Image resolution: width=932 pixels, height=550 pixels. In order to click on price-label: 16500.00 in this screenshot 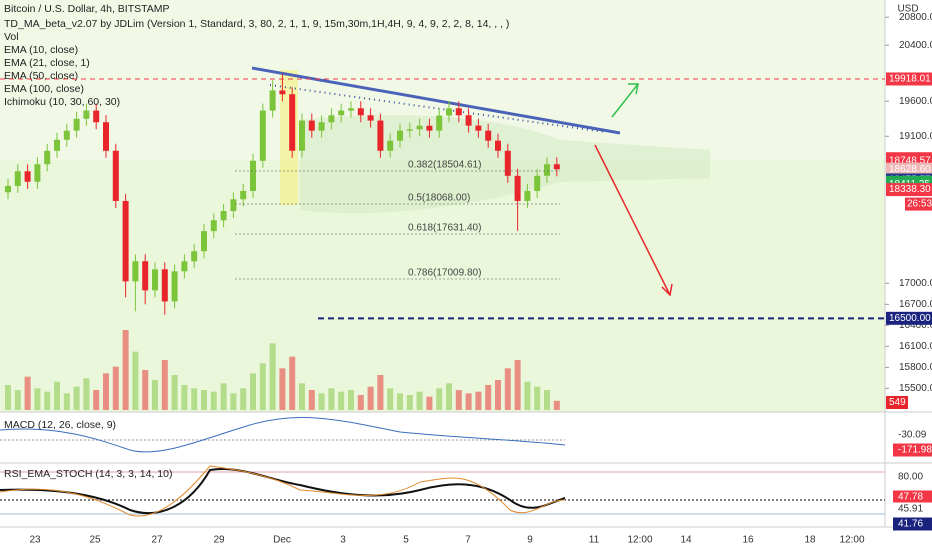, I will do `click(910, 318)`.